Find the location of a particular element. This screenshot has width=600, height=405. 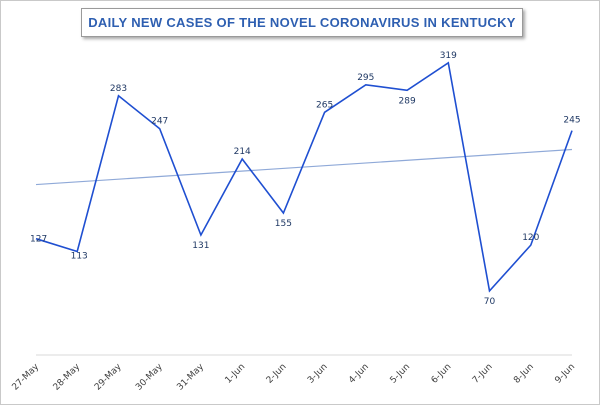

x-tick-label: 30-May is located at coordinates (149, 377).